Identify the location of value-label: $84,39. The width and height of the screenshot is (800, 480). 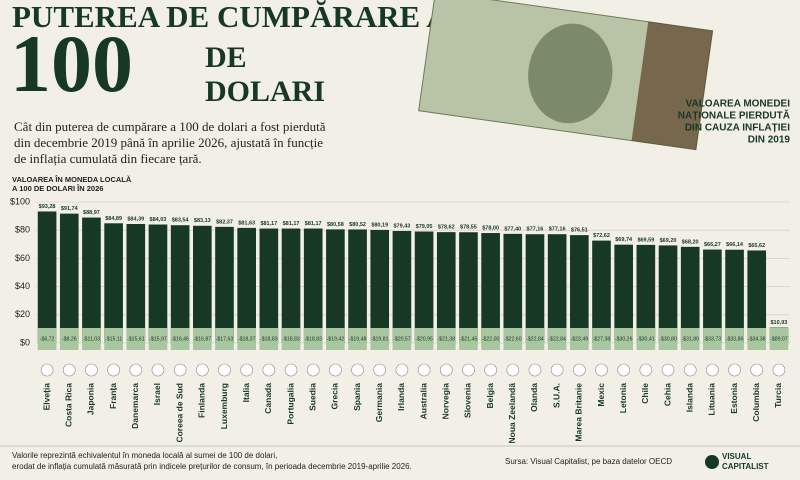
(135, 219).